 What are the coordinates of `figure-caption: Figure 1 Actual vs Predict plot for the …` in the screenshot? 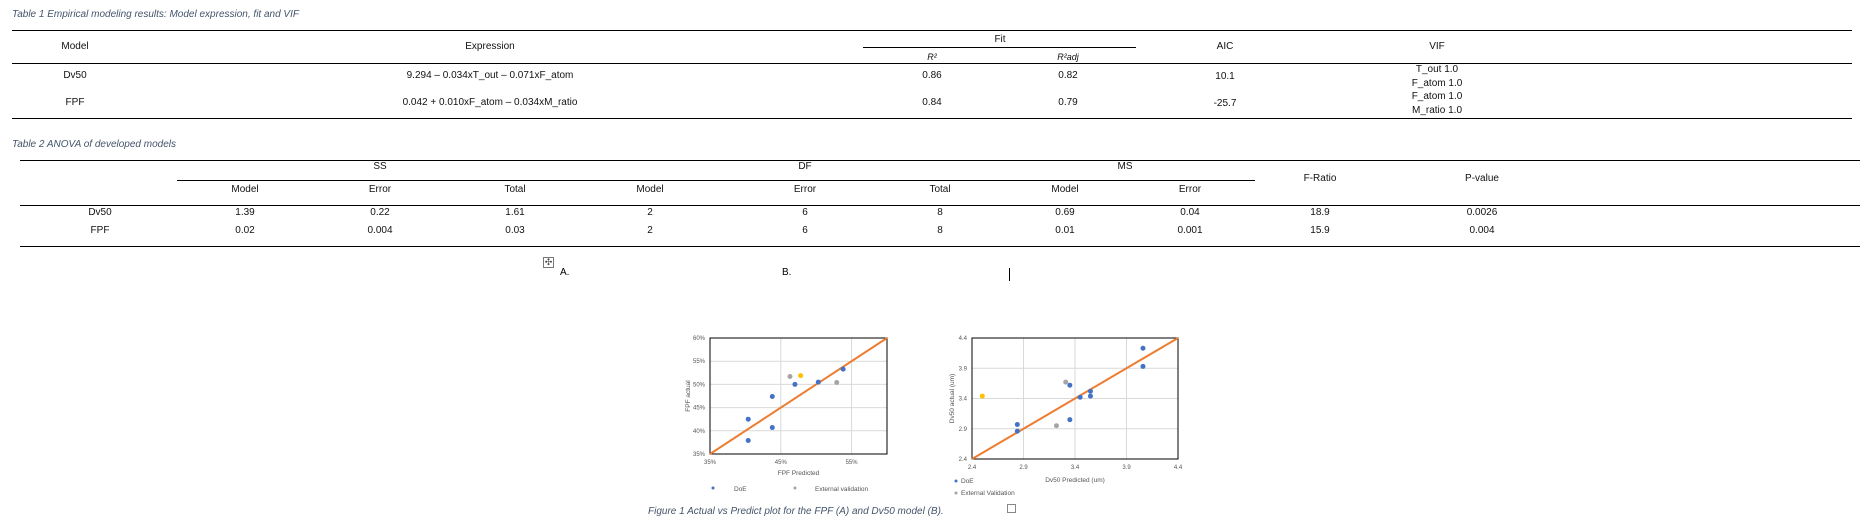 It's located at (796, 511).